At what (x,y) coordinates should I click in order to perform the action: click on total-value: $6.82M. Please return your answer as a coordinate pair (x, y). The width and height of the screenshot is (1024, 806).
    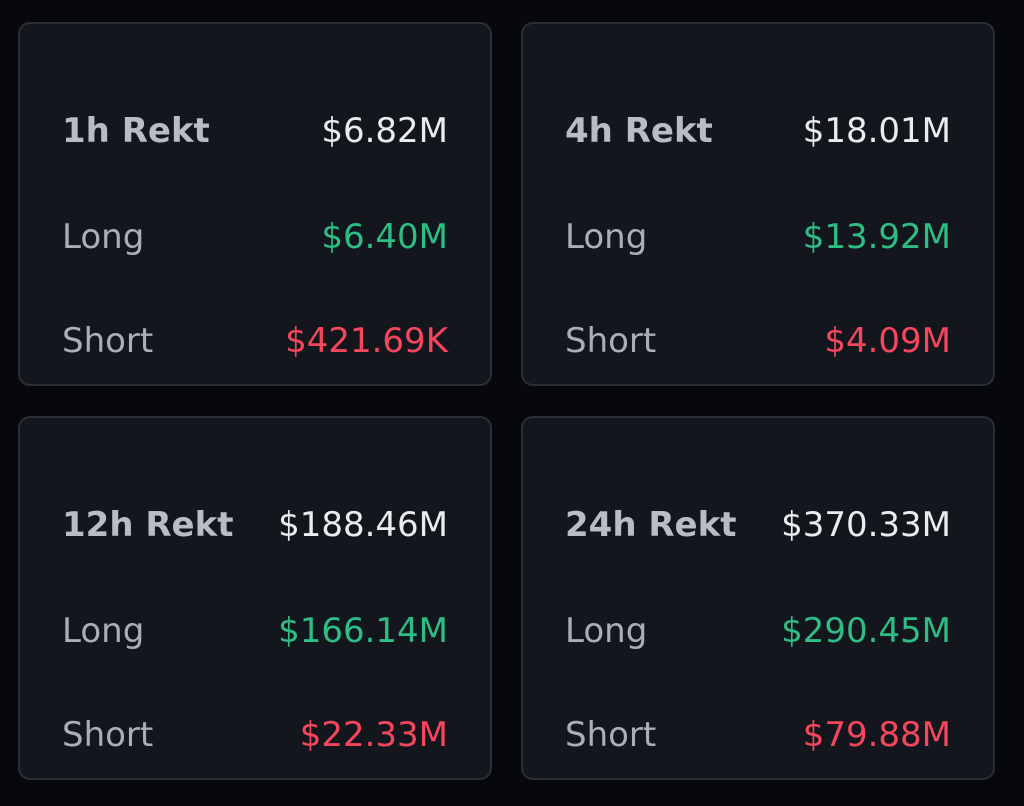
    Looking at the image, I should click on (384, 131).